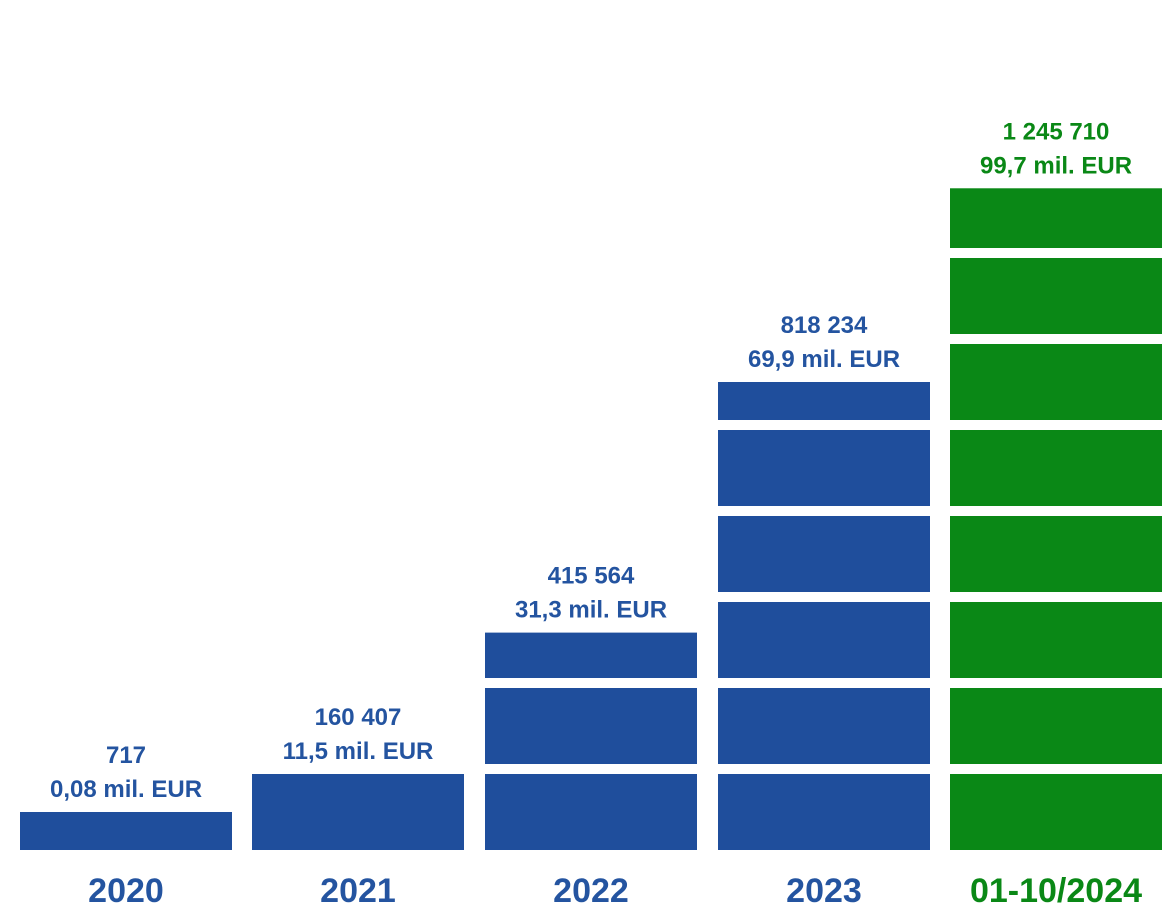  What do you see at coordinates (824, 891) in the screenshot?
I see `x-tick-label: 2023` at bounding box center [824, 891].